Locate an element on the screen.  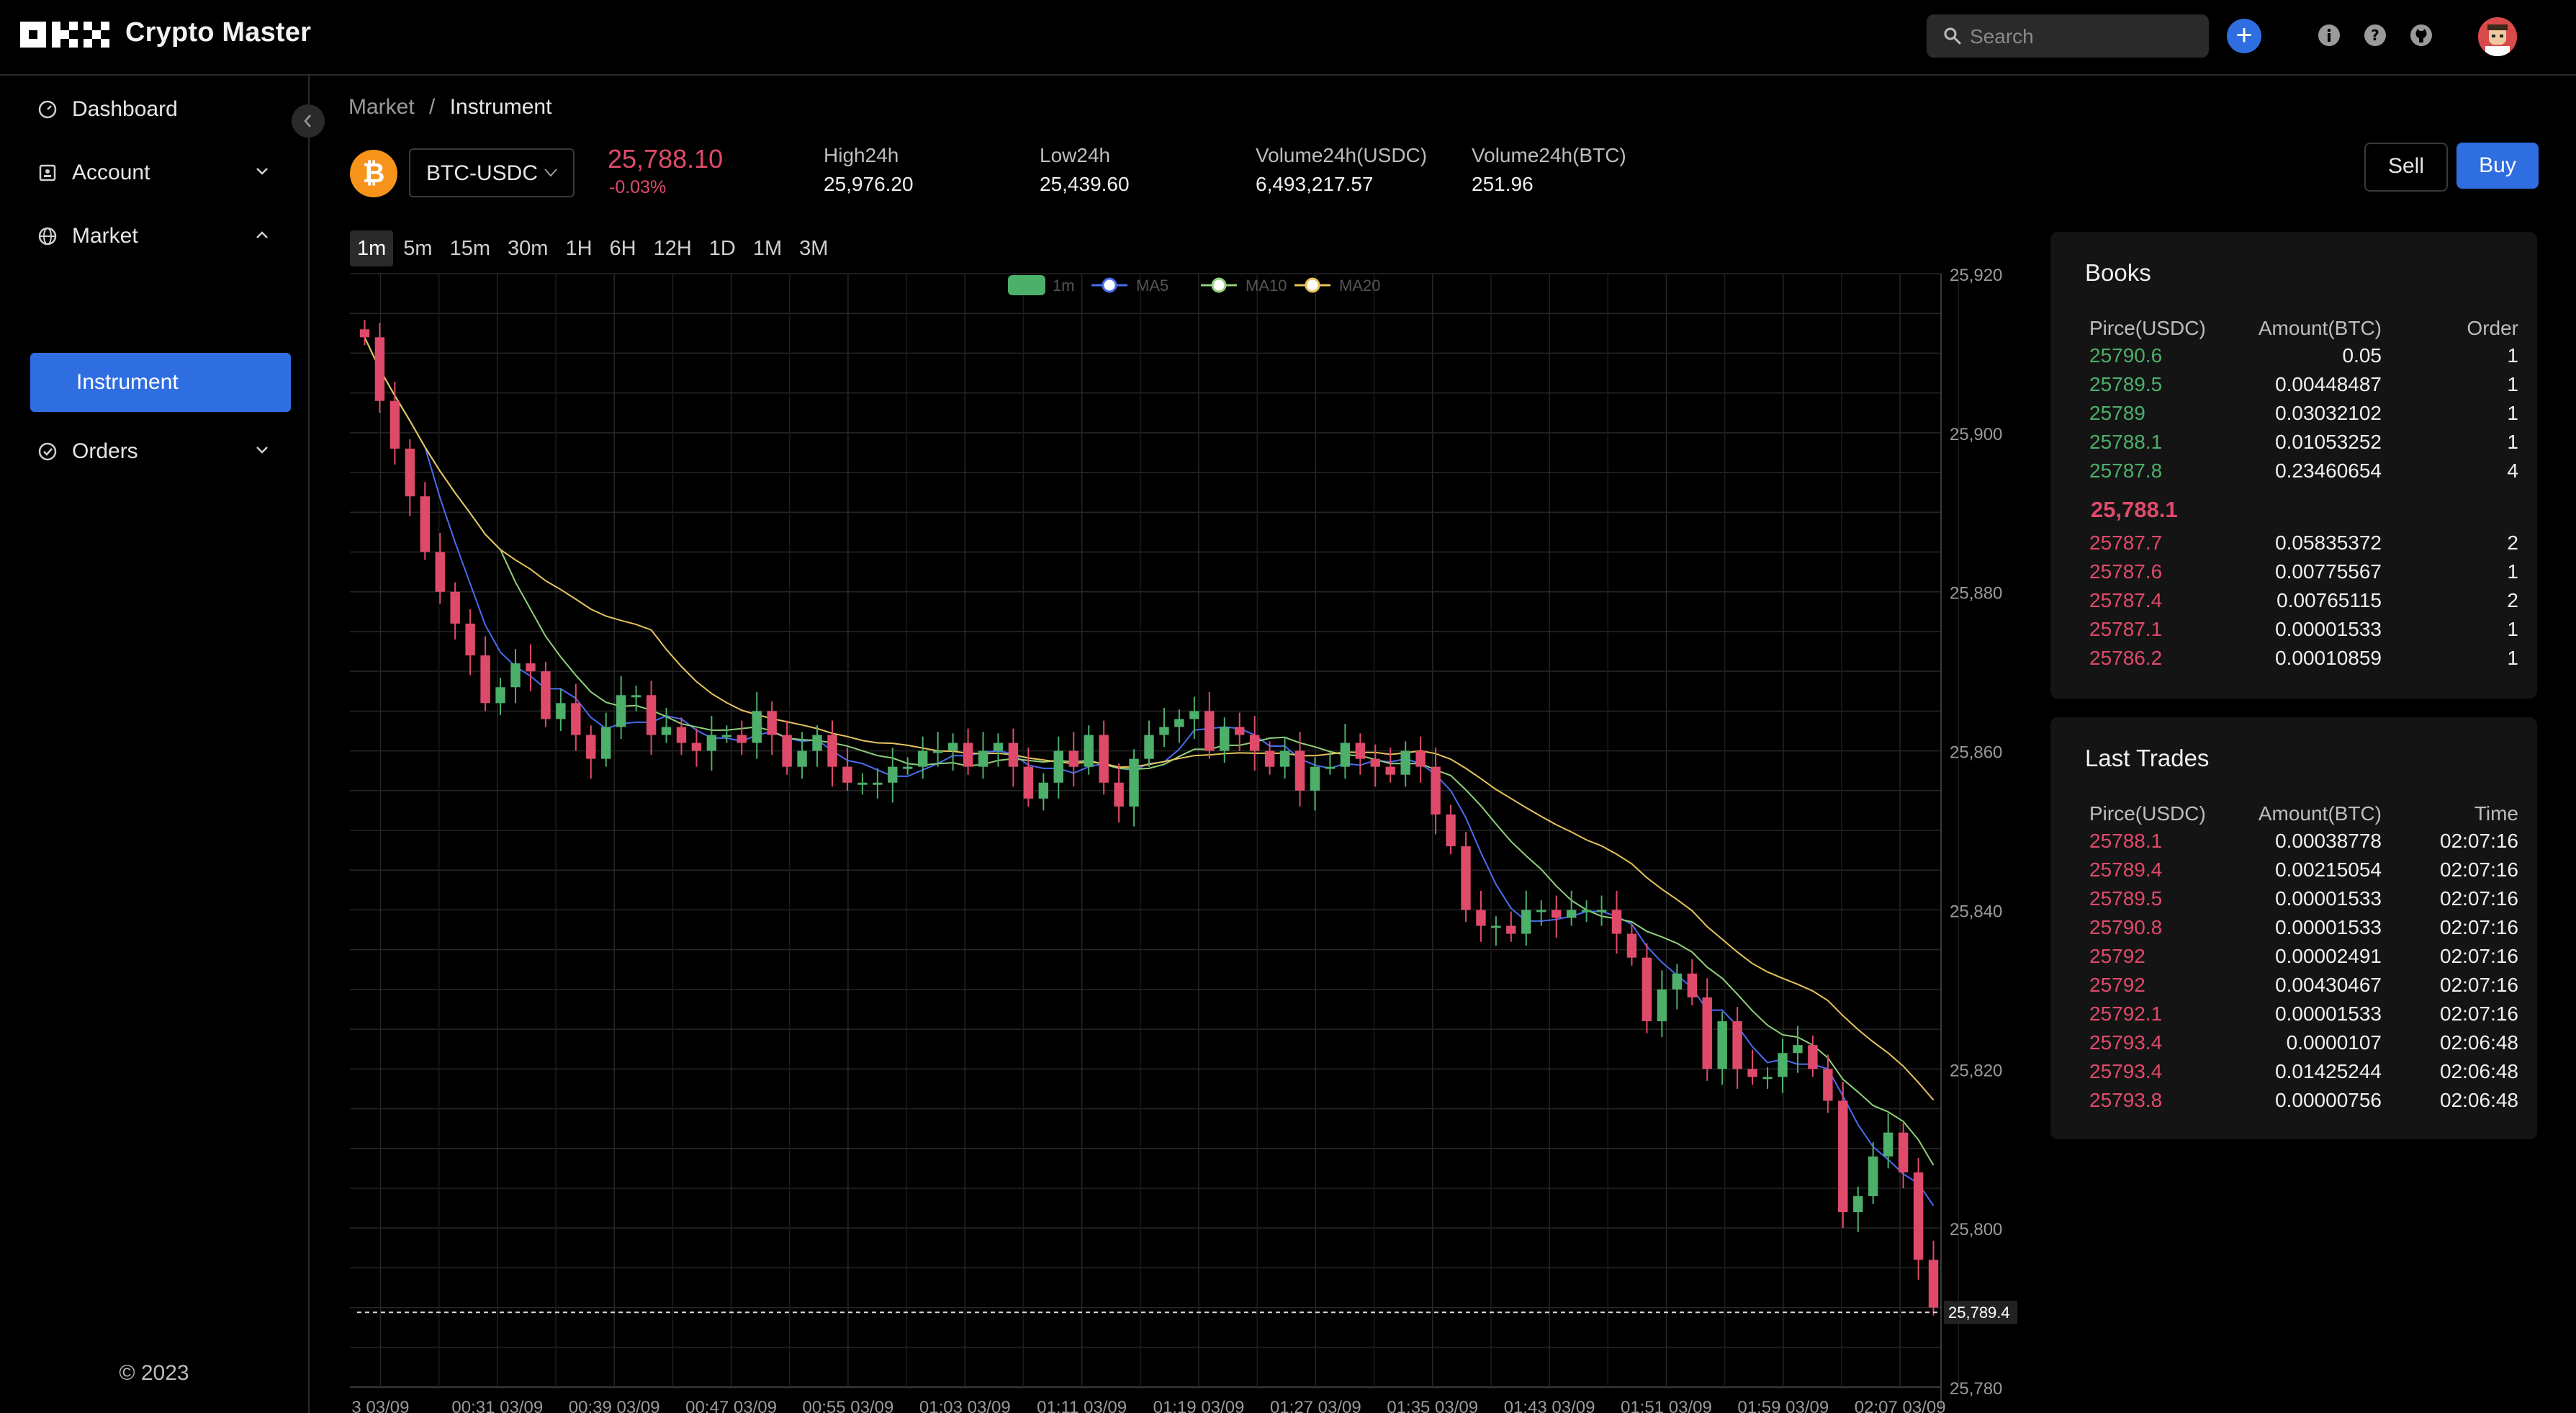
user-avatar-icon is located at coordinates (2497, 36).